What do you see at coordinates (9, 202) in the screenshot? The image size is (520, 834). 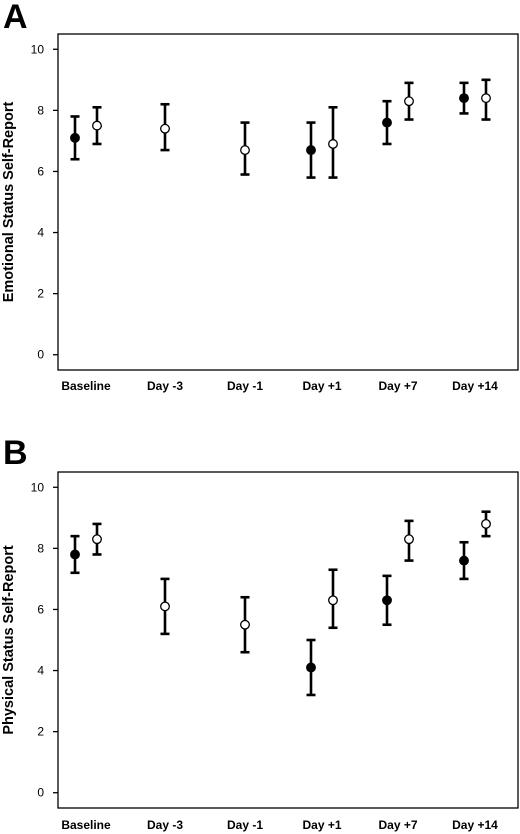 I see `panel-a-y-axis-label: Emotional Status Self-Report` at bounding box center [9, 202].